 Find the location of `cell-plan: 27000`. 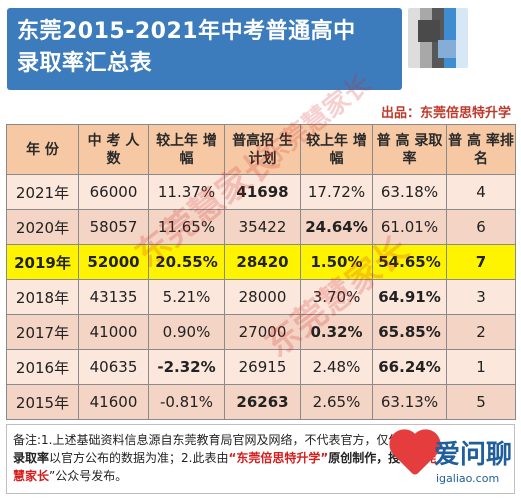

cell-plan: 27000 is located at coordinates (262, 332).